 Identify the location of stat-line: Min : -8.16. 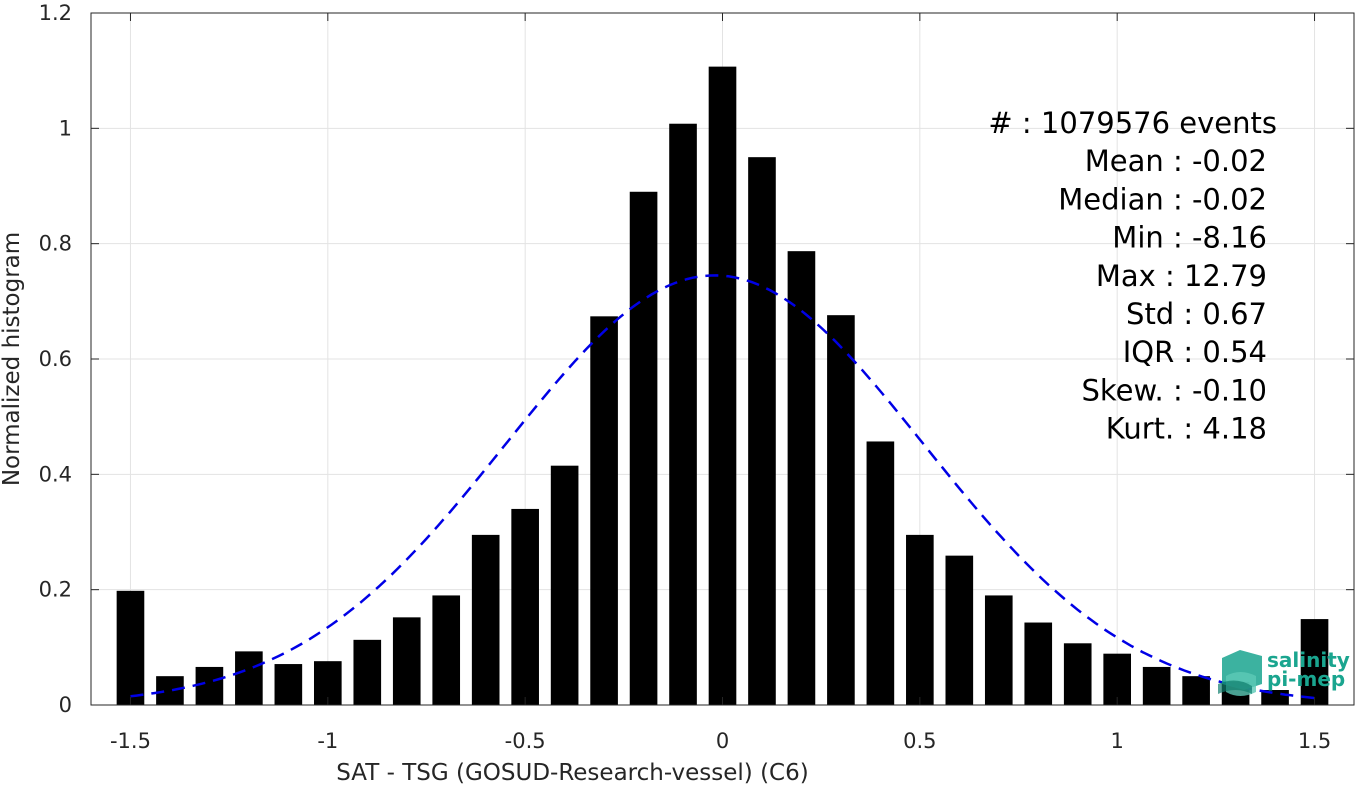
(1189, 238).